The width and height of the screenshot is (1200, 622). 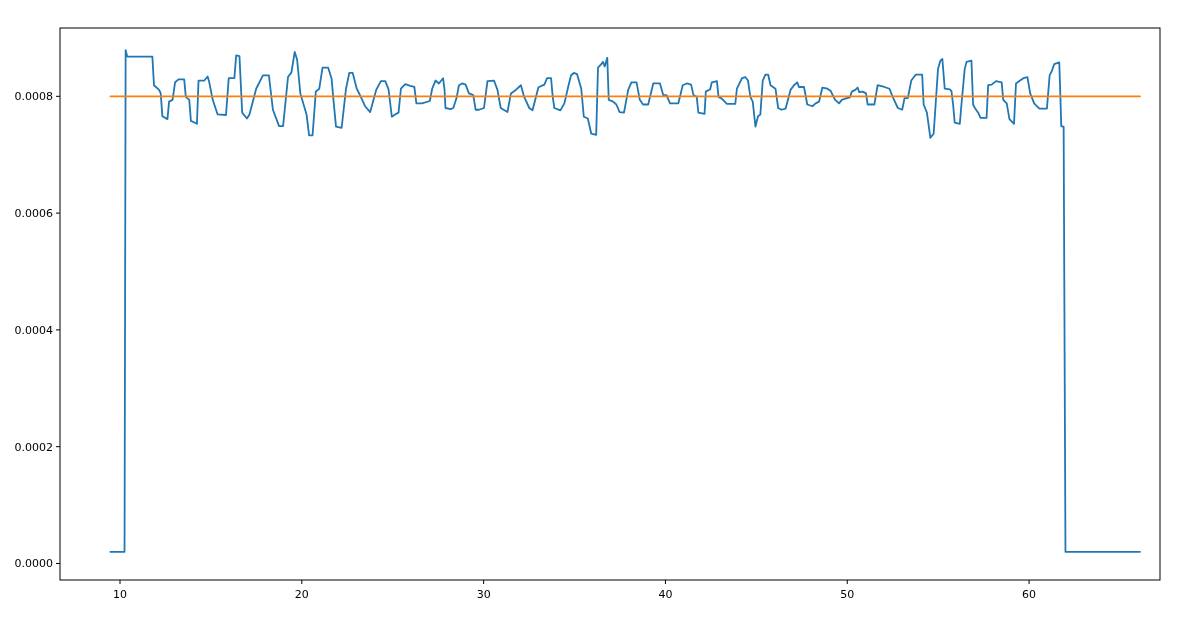 What do you see at coordinates (33, 213) in the screenshot?
I see `y-tick-label: 0.0006` at bounding box center [33, 213].